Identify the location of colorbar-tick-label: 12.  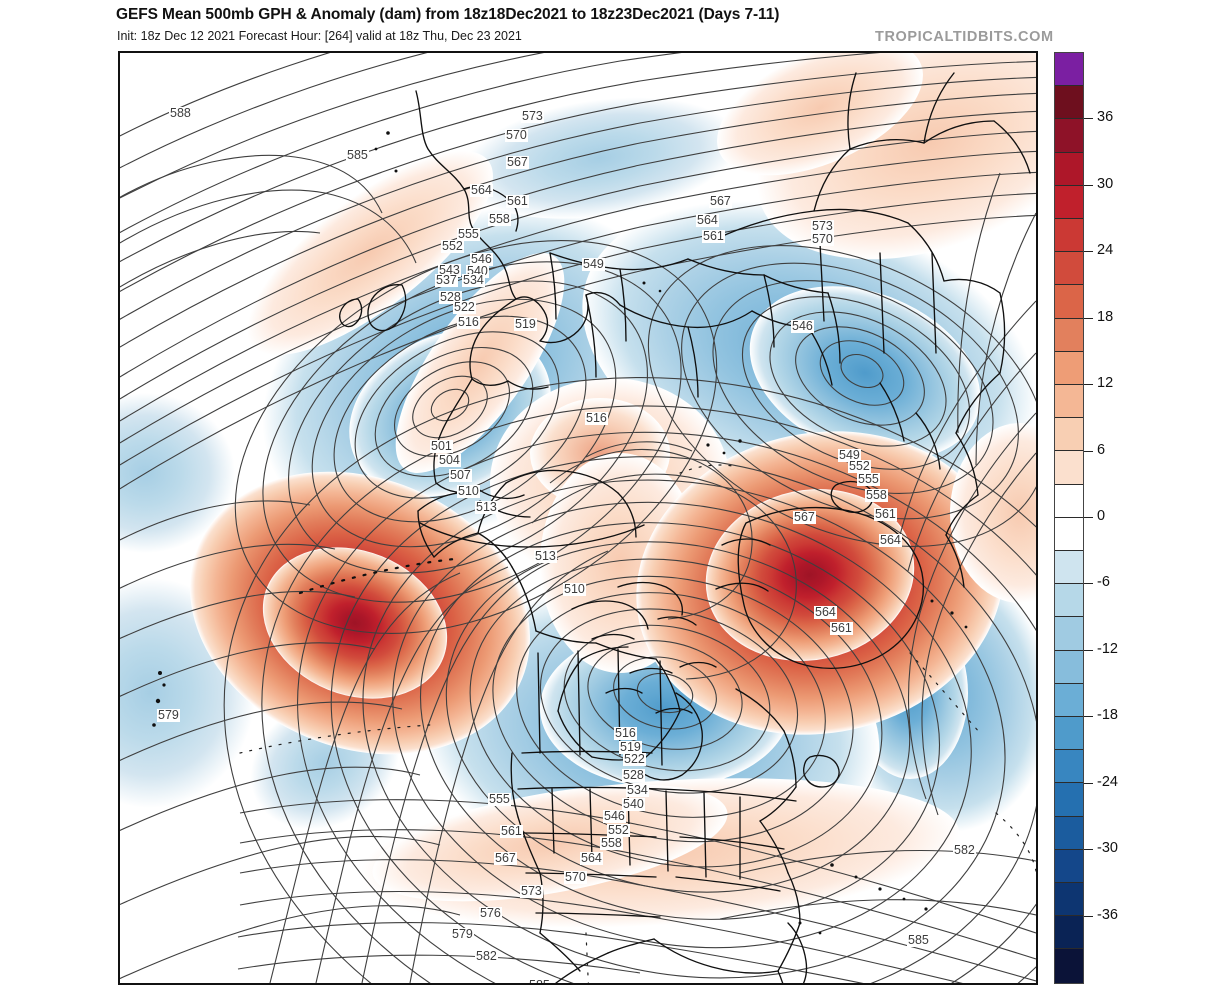
(1105, 383).